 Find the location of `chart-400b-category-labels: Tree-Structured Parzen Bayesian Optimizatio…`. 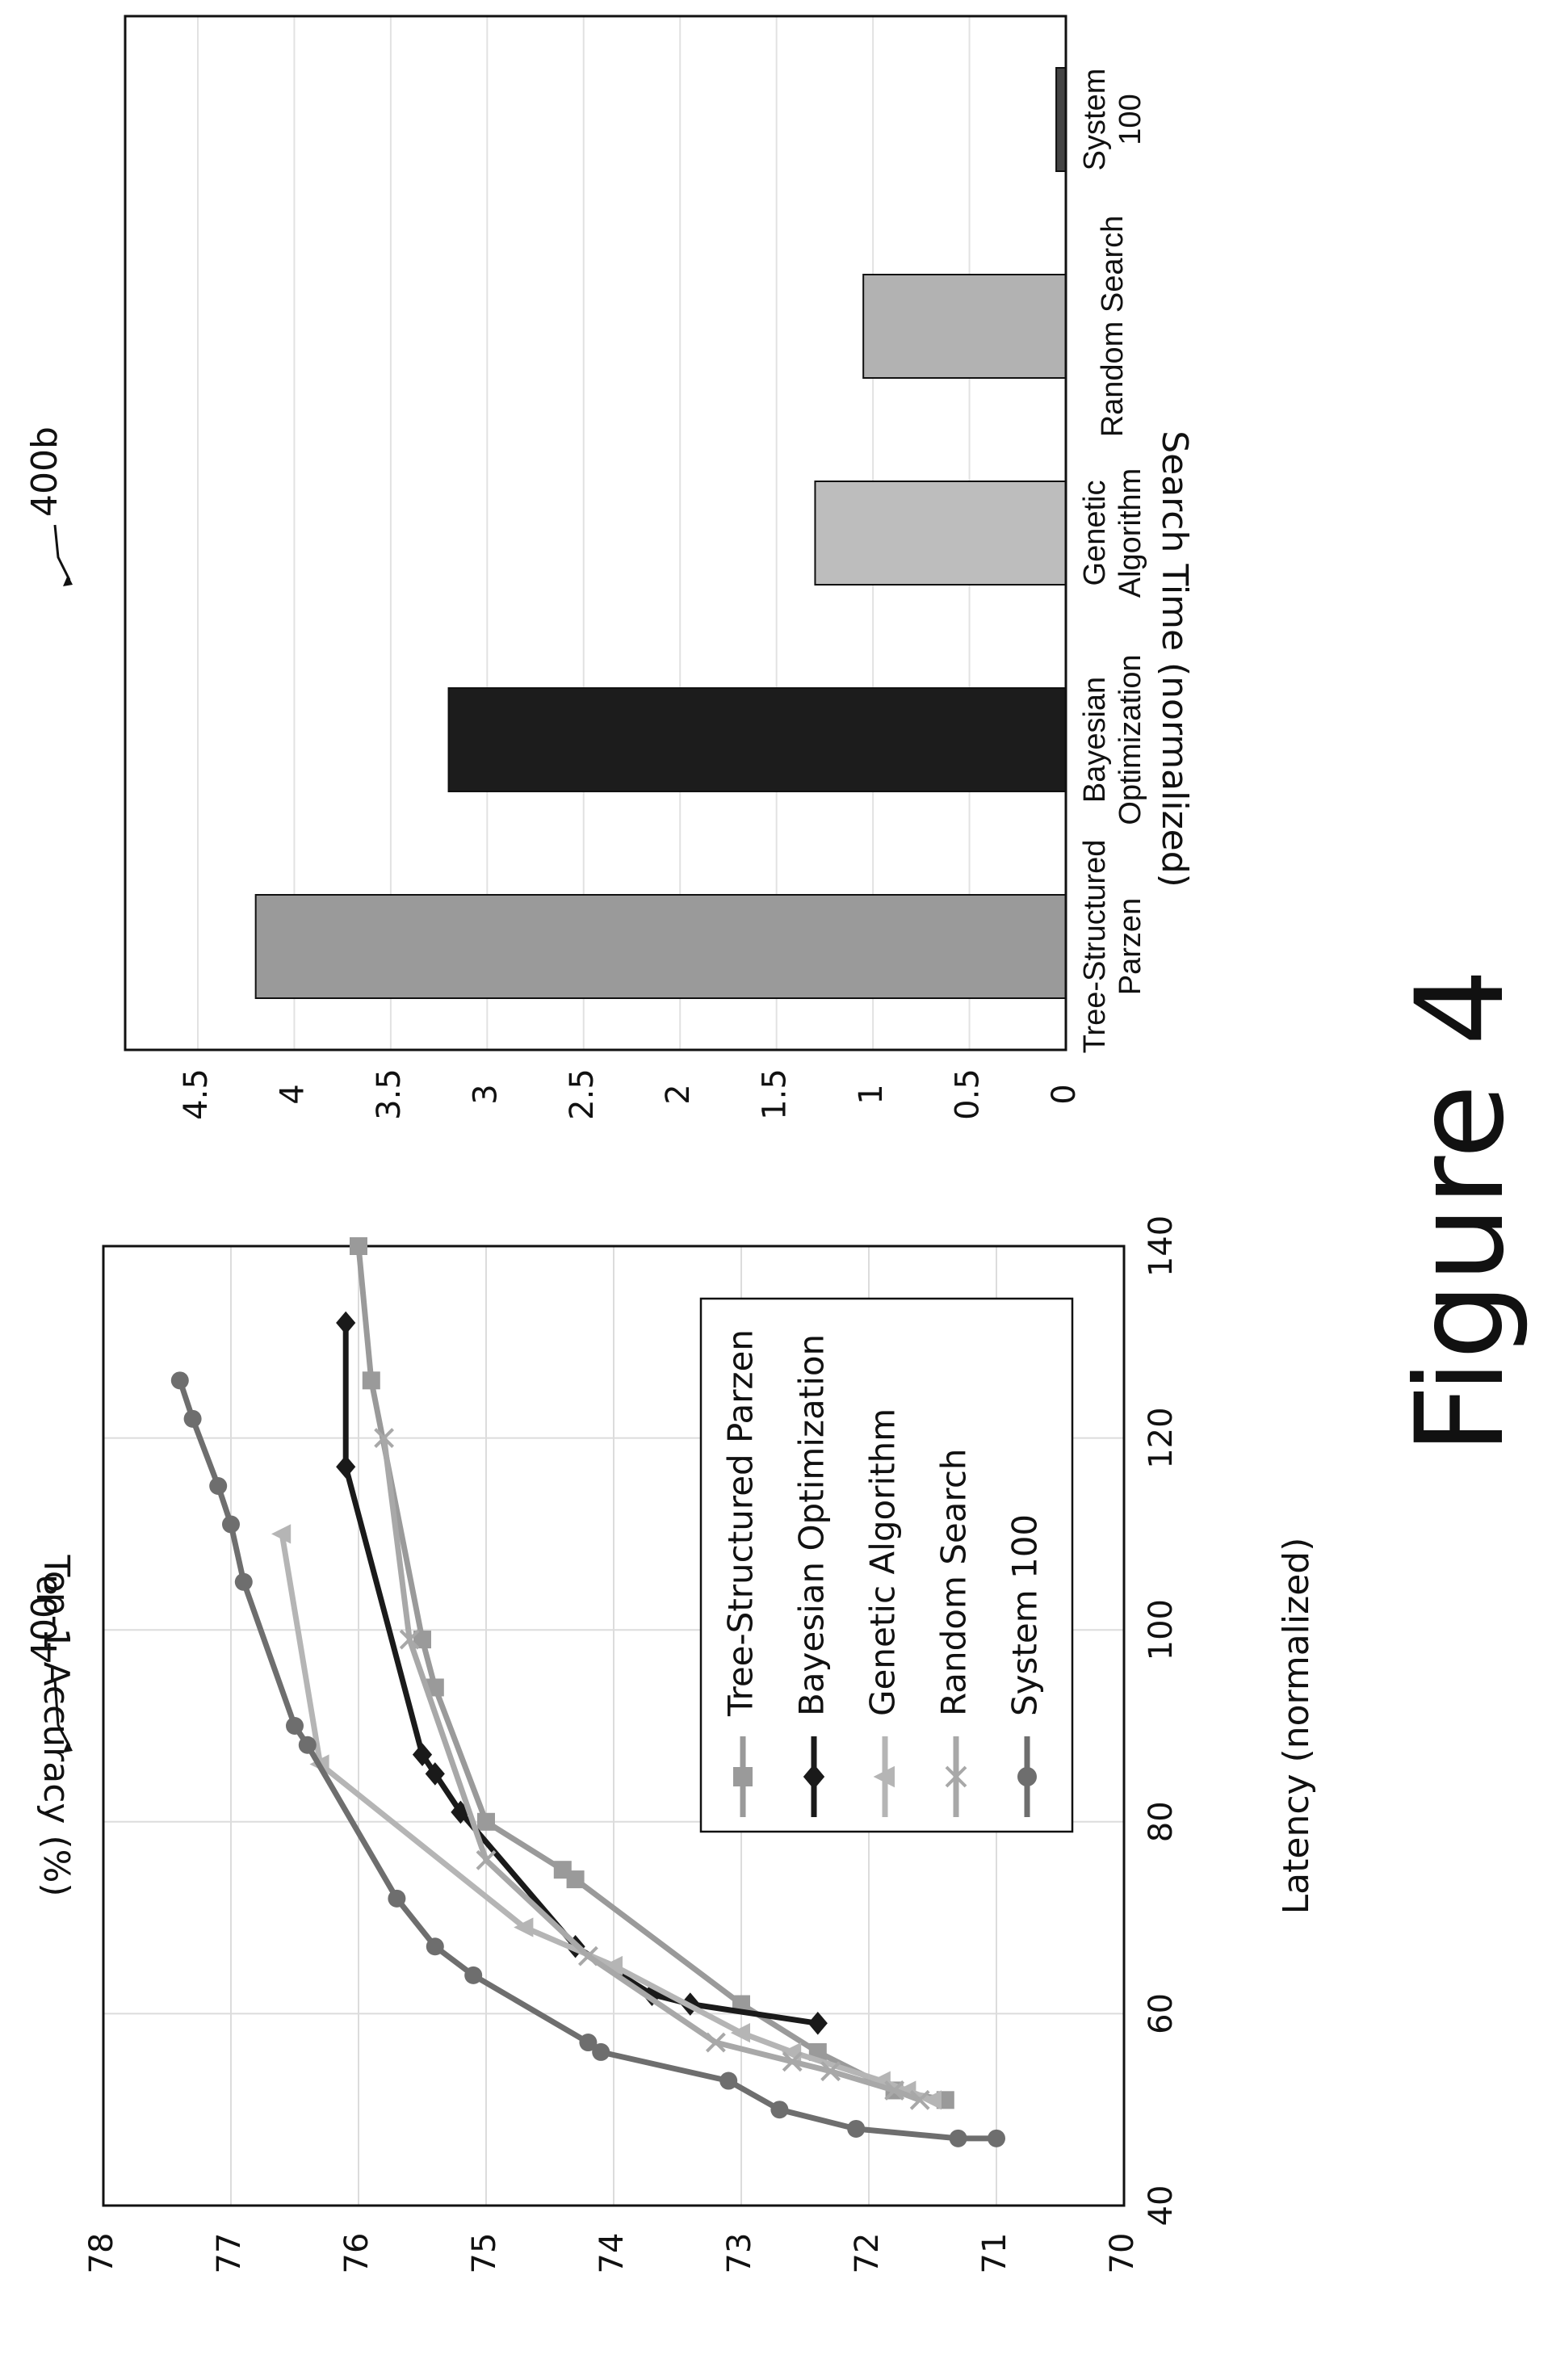

chart-400b-category-labels: Tree-Structured Parzen Bayesian Optimizatio… is located at coordinates (1112, 561).